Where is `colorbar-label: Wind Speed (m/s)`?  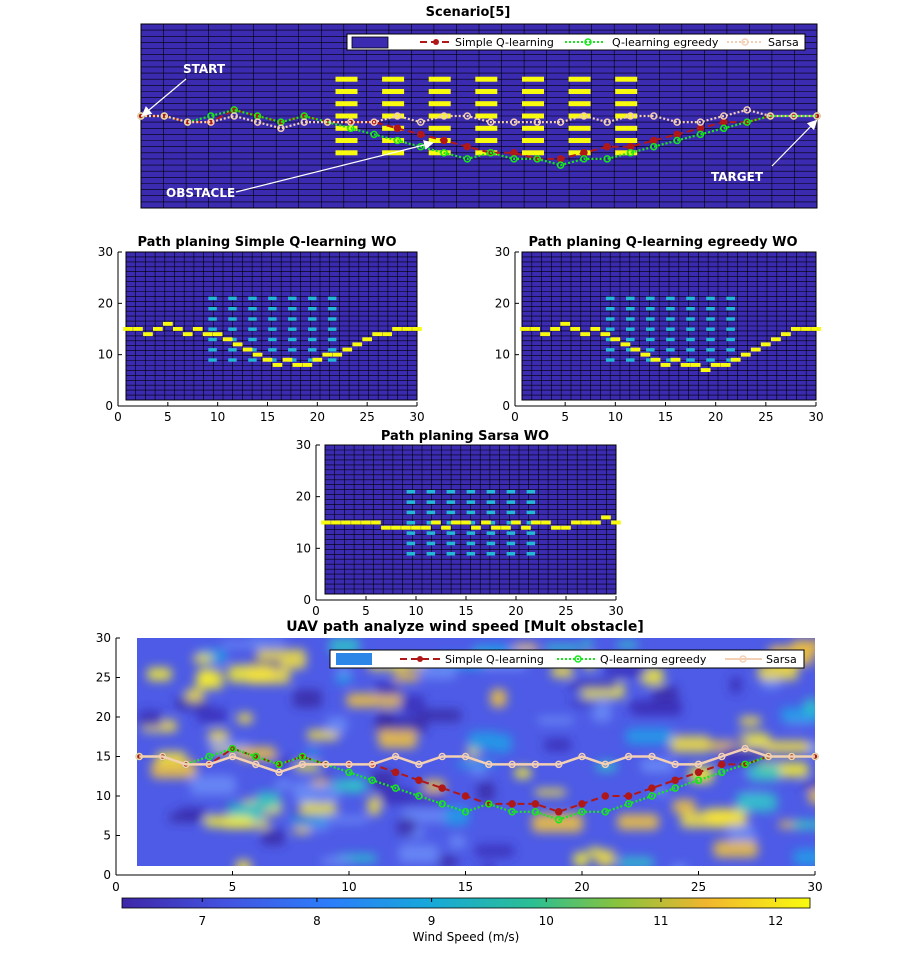
colorbar-label: Wind Speed (m/s) is located at coordinates (466, 937).